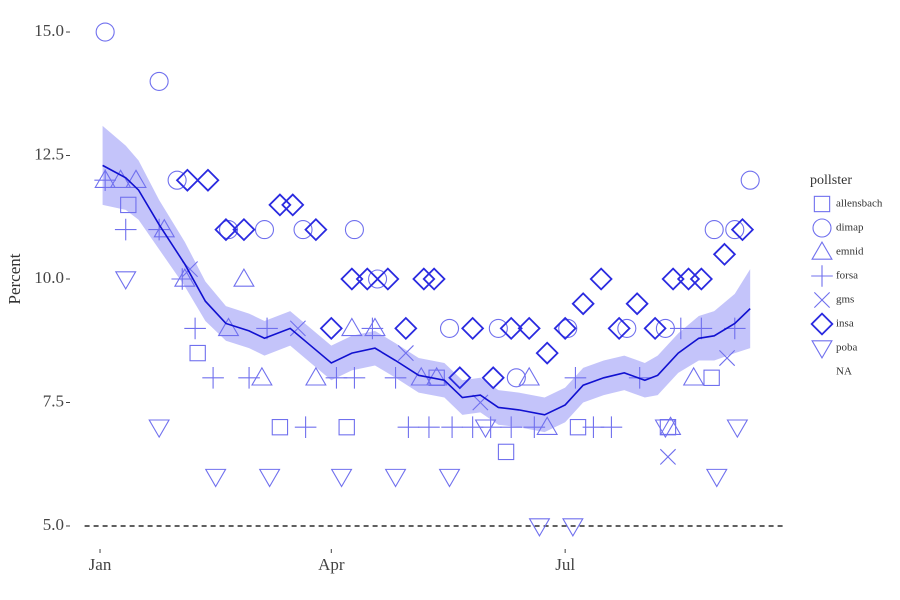  Describe the element at coordinates (14, 278) in the screenshot. I see `y-axis-title: Percent` at that location.